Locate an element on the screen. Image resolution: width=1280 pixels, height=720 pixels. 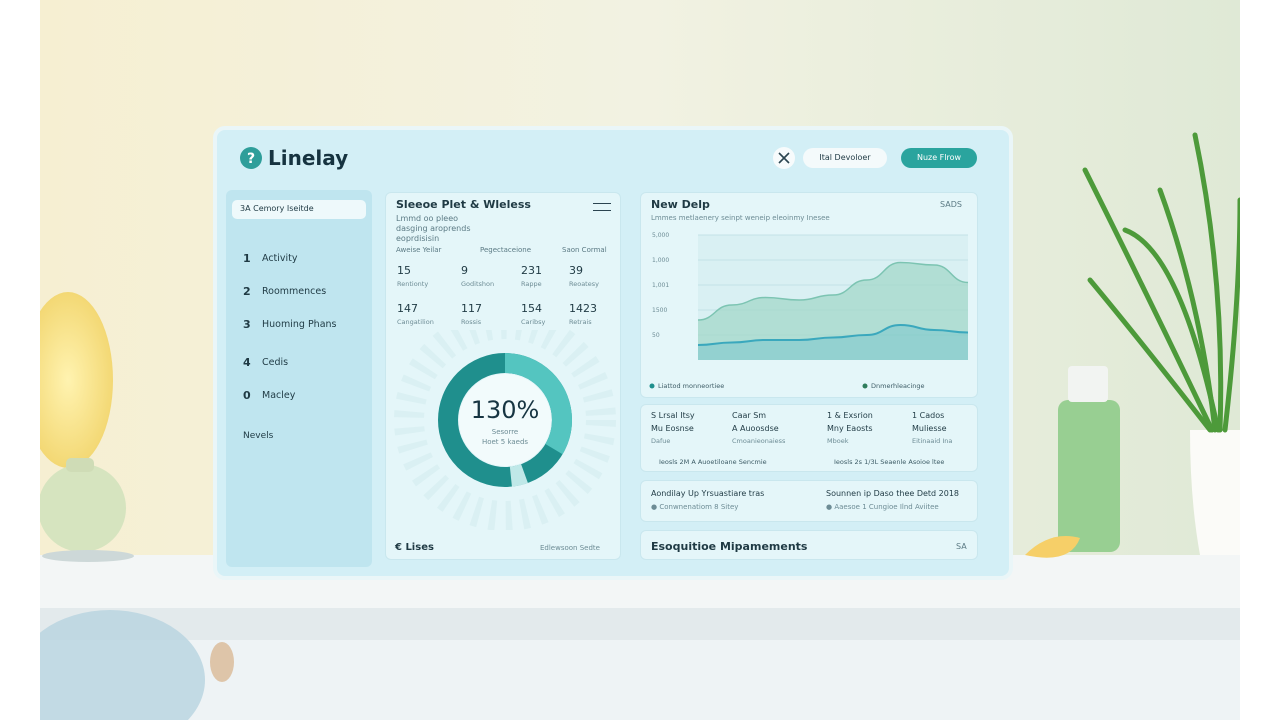
footer-link: € Lises is located at coordinates (414, 547).